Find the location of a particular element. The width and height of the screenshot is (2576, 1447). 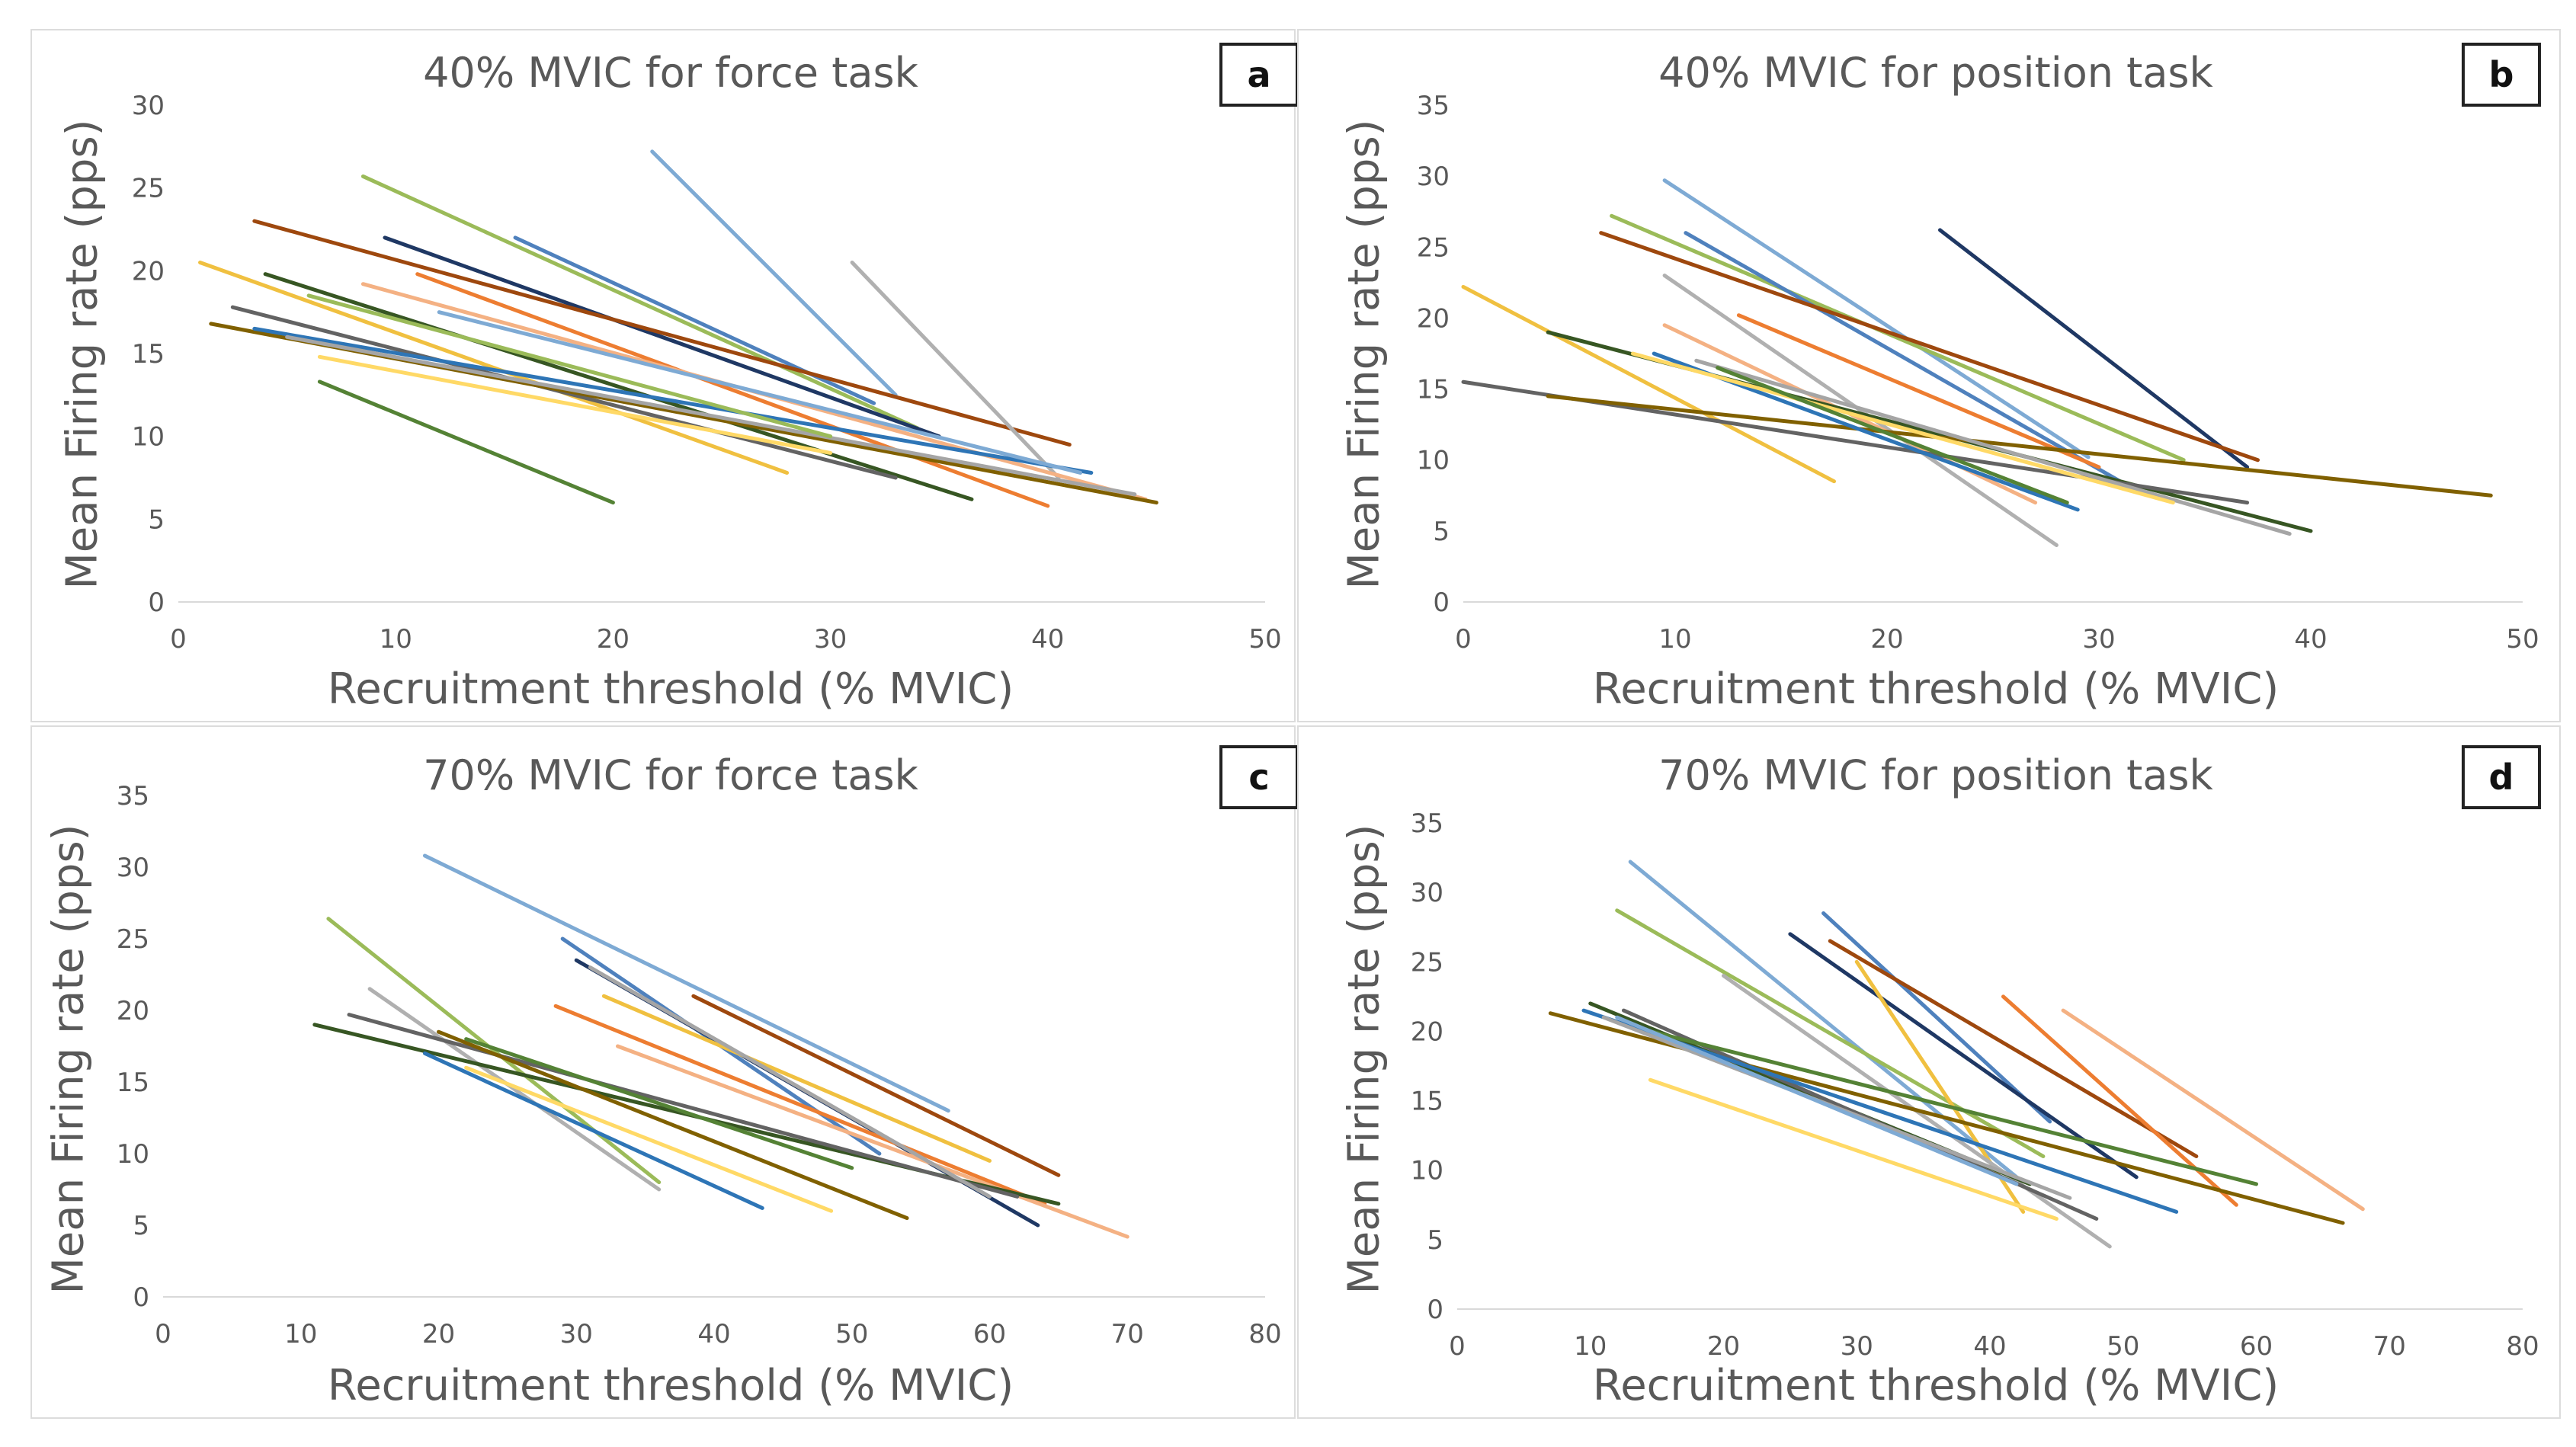

panel-label: d is located at coordinates (2501, 777).